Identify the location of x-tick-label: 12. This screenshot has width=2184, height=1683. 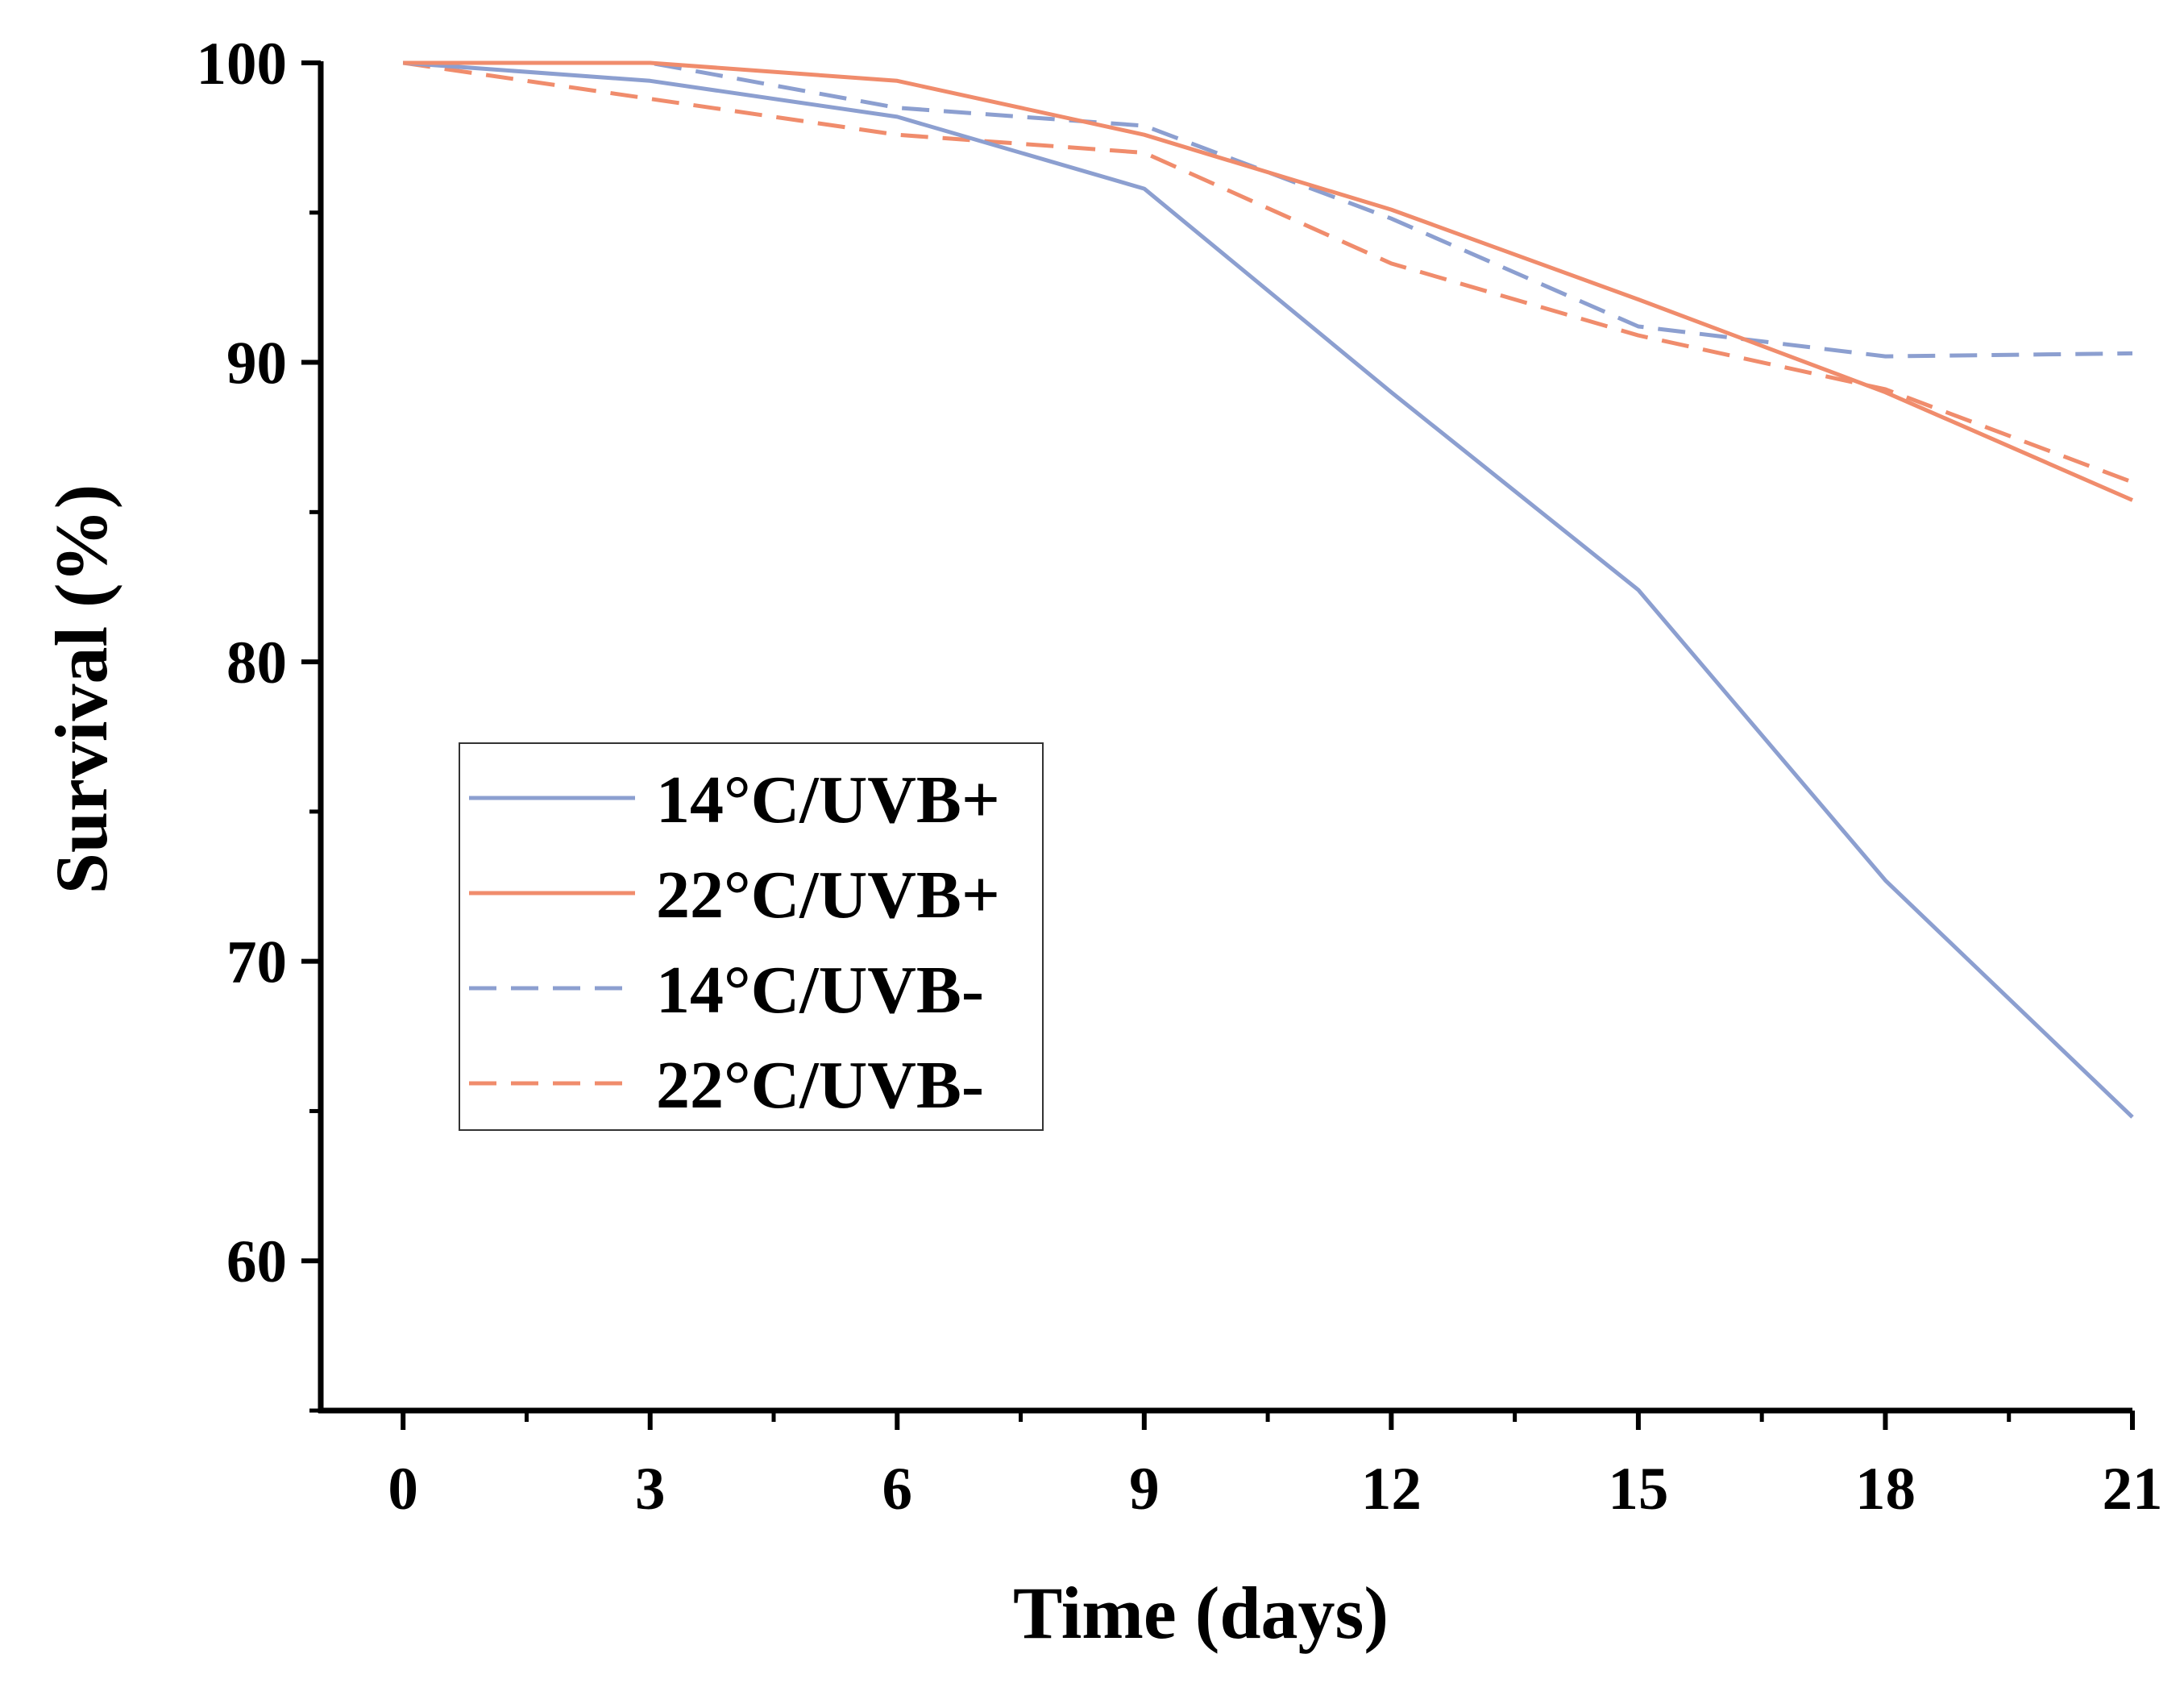
(1391, 1489).